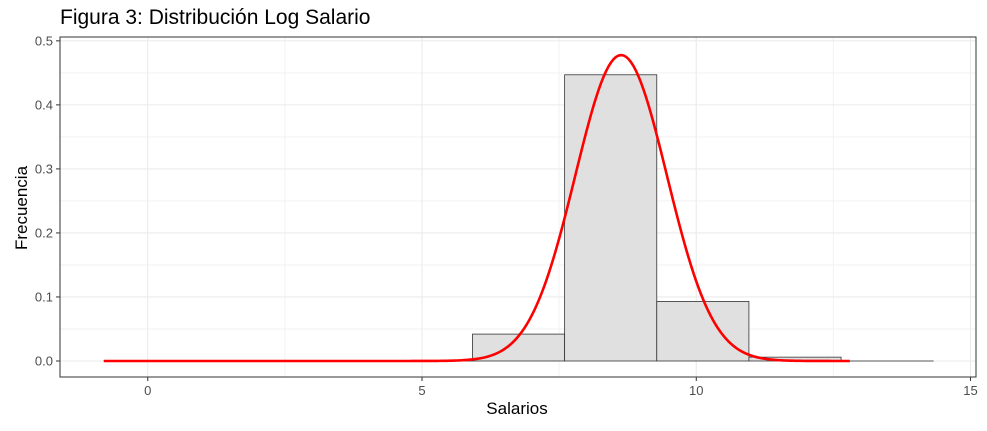  I want to click on y-tick-label: 0.0, so click(44, 360).